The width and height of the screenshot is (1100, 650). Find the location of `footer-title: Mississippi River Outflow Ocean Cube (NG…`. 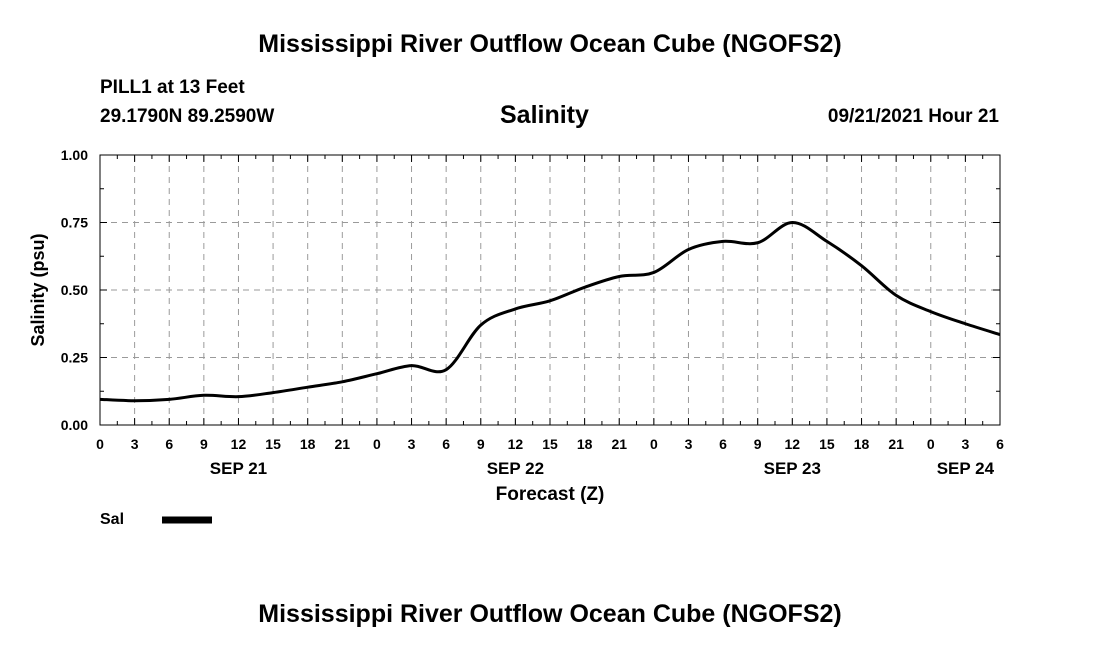

footer-title: Mississippi River Outflow Ocean Cube (NG… is located at coordinates (550, 614).